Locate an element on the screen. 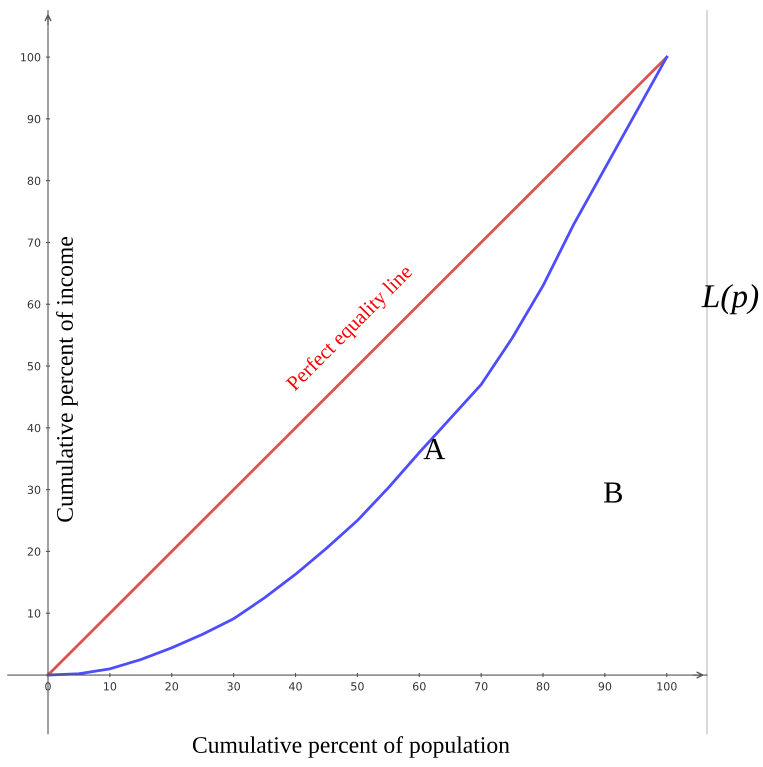  y-tick-label: 90 is located at coordinates (34, 119).